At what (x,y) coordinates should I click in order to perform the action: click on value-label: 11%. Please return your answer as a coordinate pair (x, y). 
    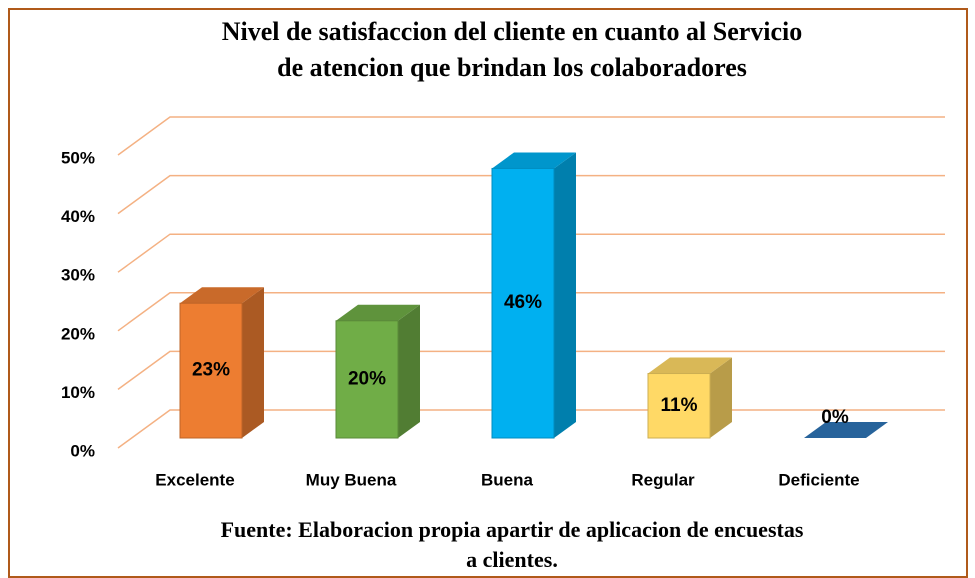
    Looking at the image, I should click on (679, 405).